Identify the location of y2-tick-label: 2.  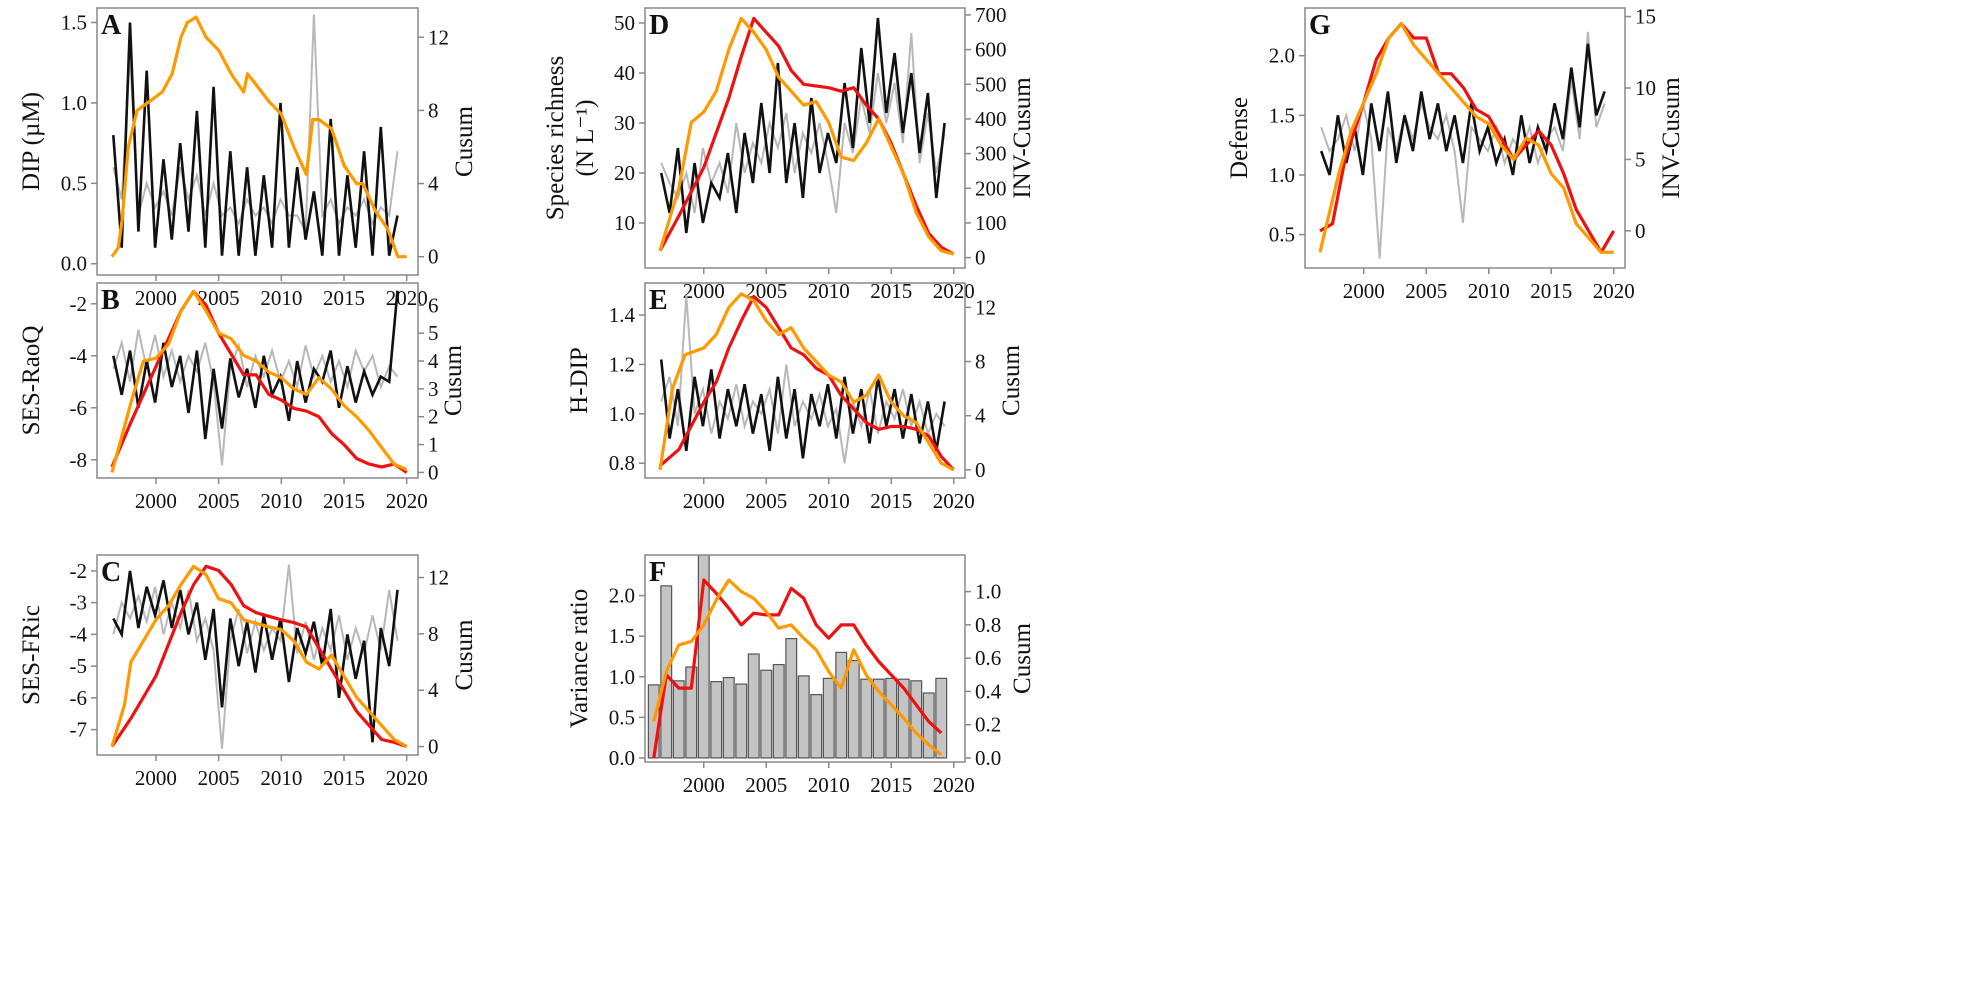
(433, 417).